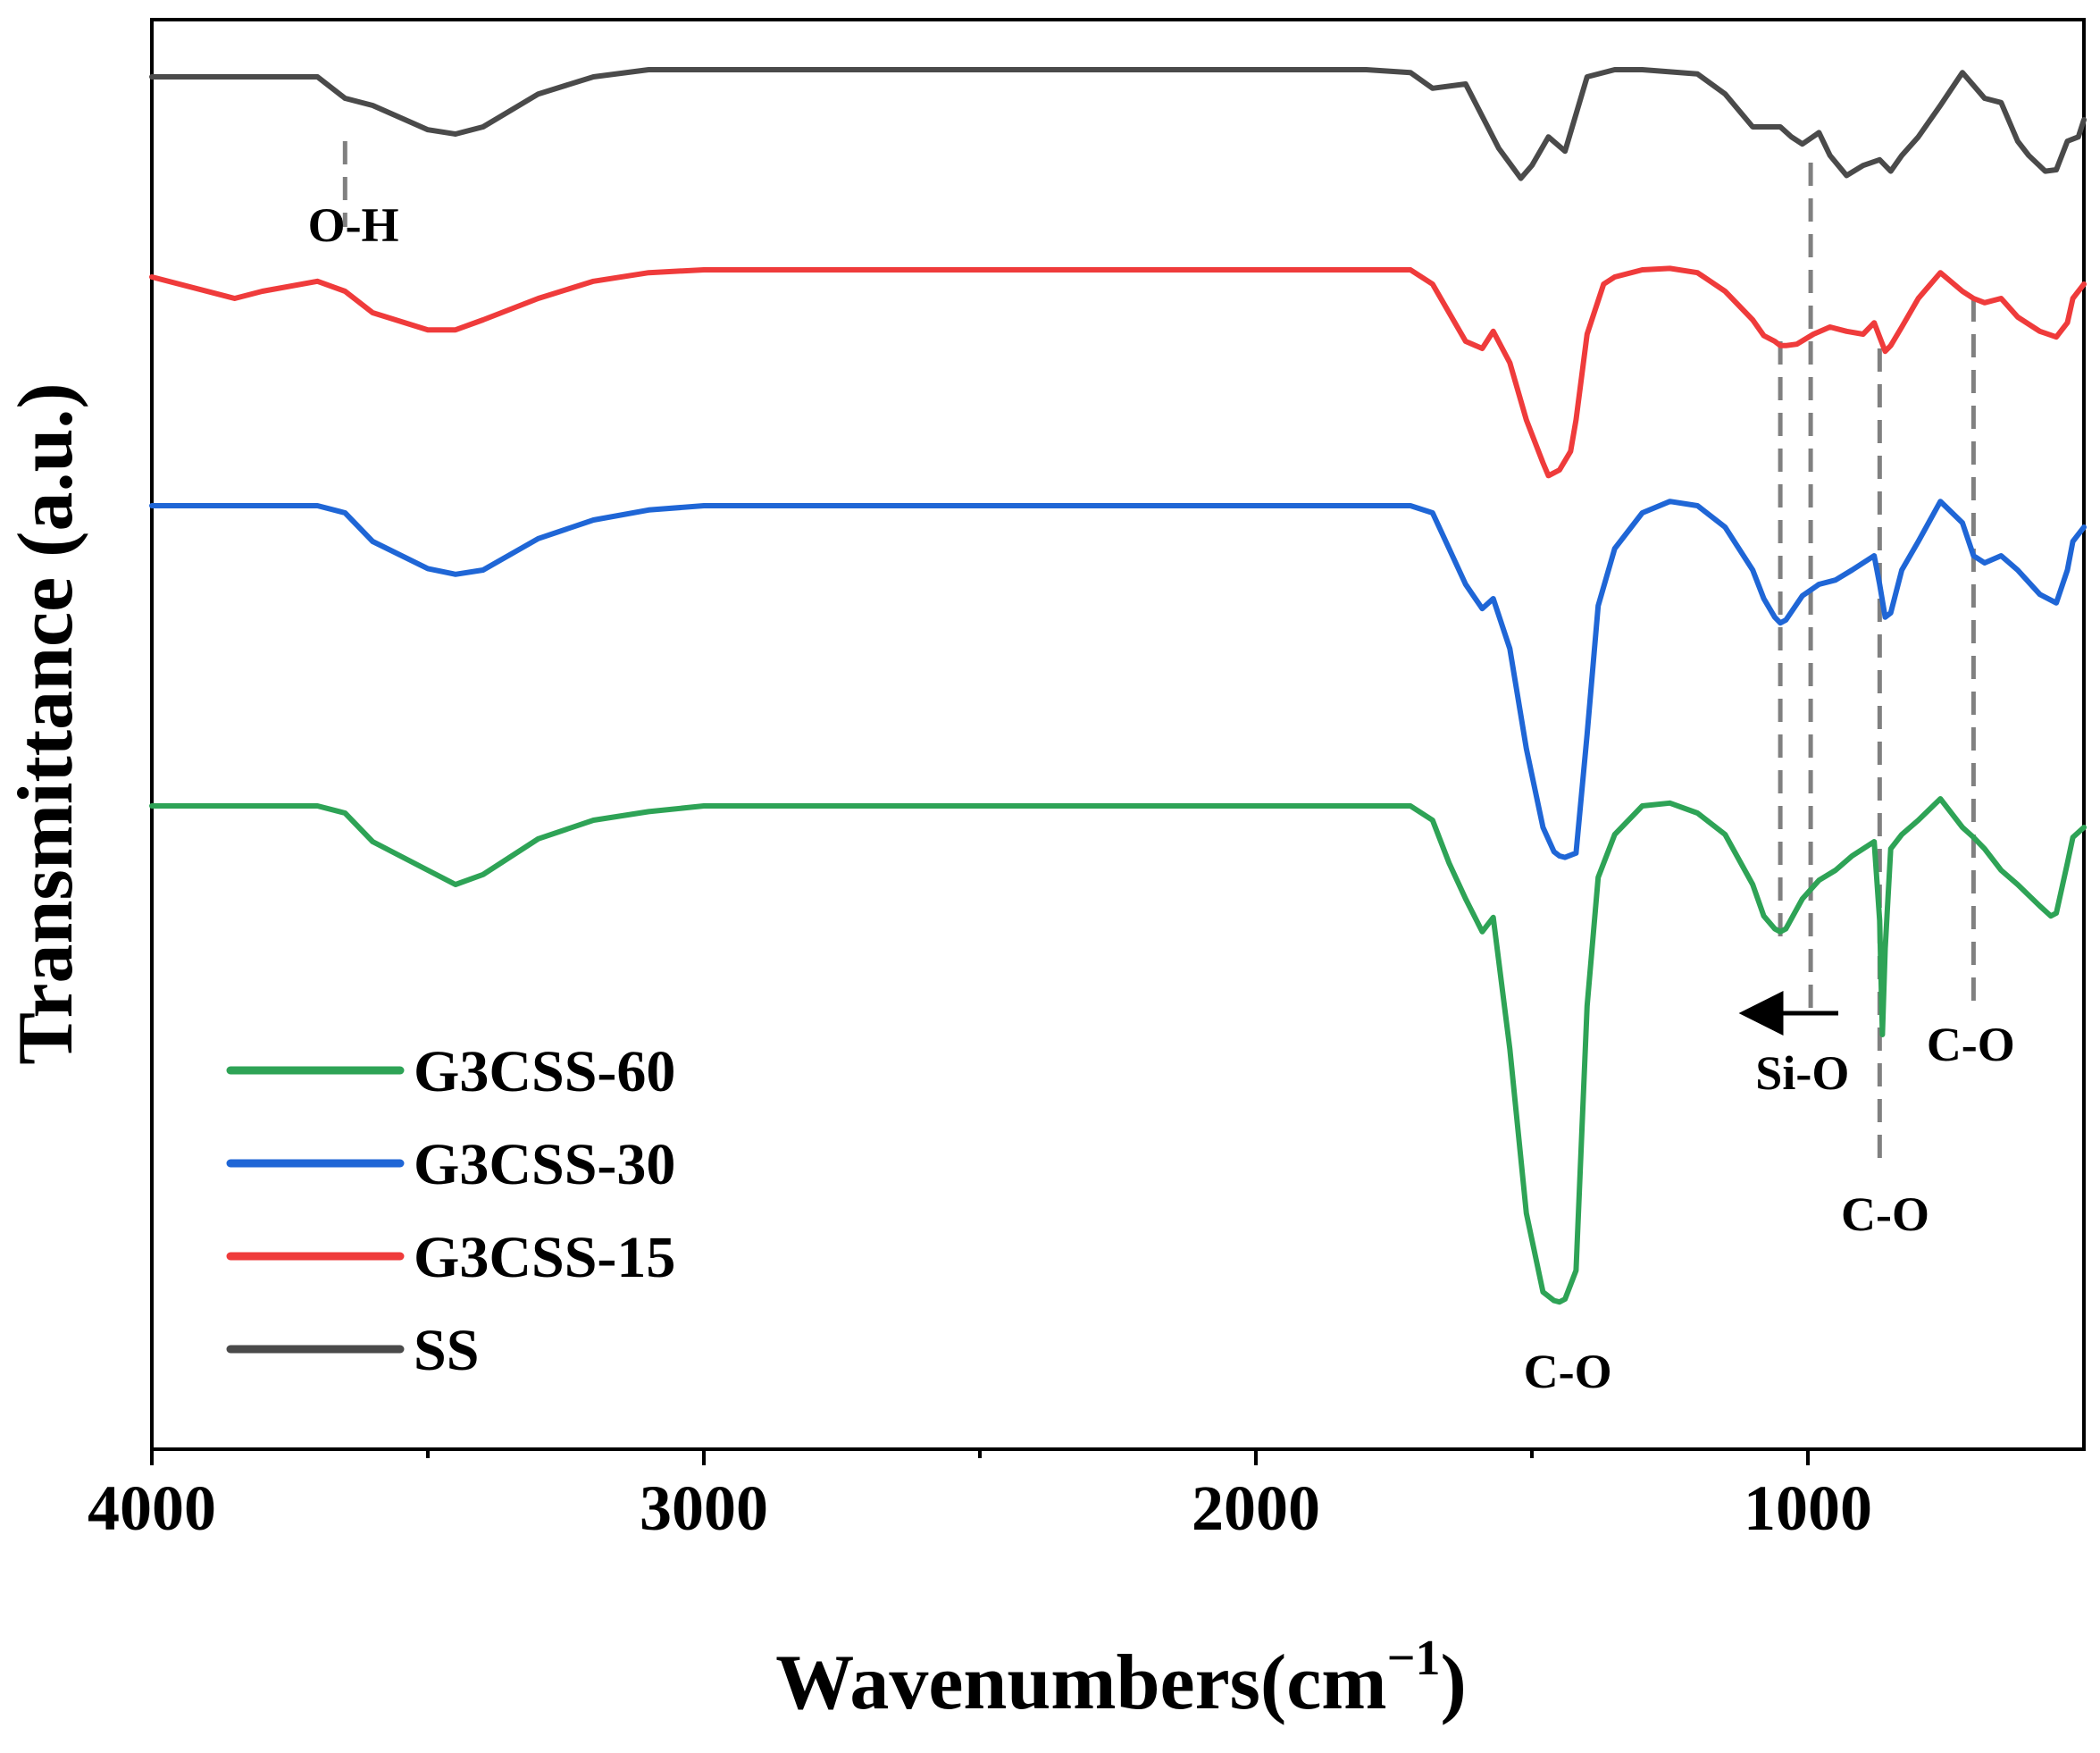  Describe the element at coordinates (353, 225) in the screenshot. I see `annotation-oh: O-H` at that location.